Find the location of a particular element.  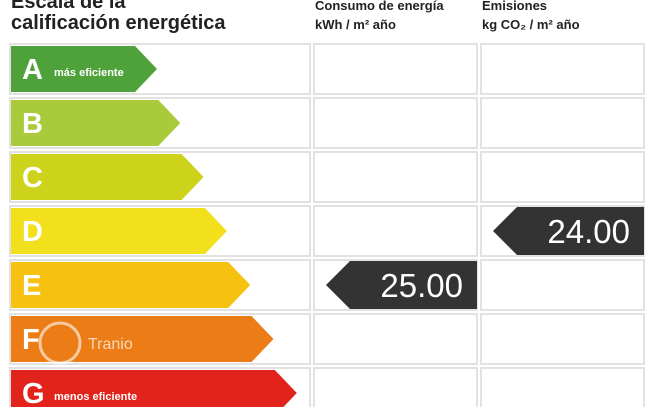

rating-letter: G is located at coordinates (33, 392).